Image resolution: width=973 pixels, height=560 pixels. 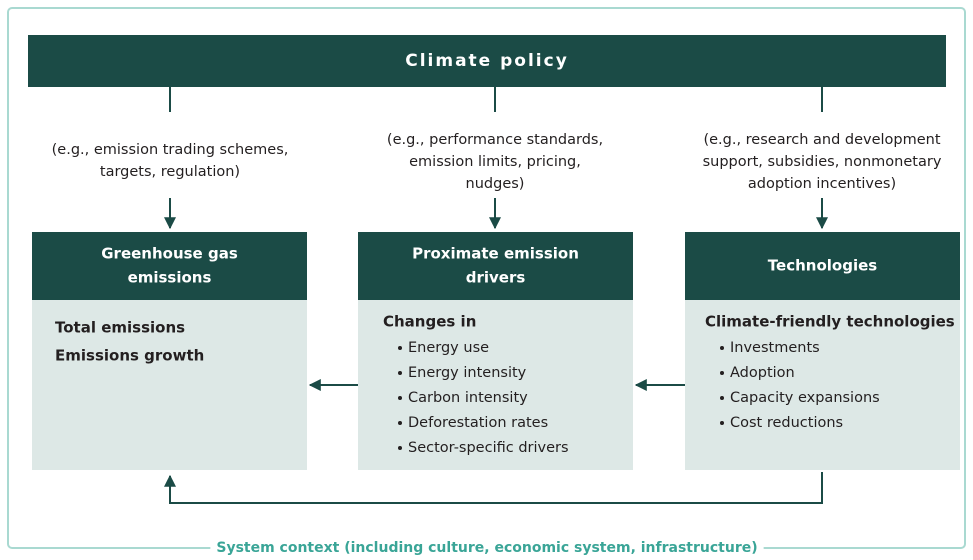 I want to click on driver-item: Adoption, so click(x=762, y=373).